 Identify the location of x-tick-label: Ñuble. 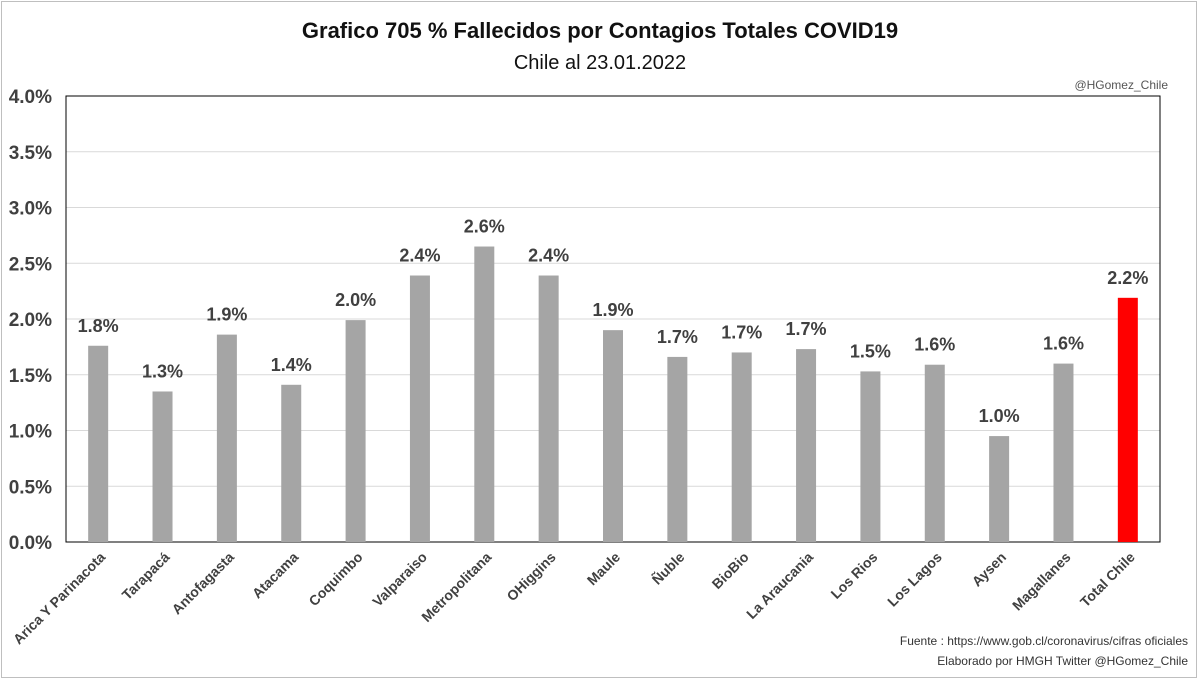
(668, 568).